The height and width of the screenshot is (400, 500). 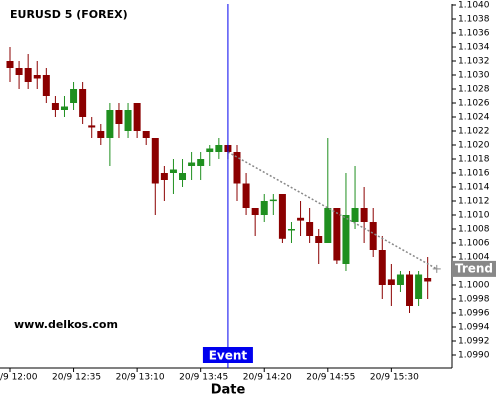 I want to click on event-label: Event, so click(x=228, y=356).